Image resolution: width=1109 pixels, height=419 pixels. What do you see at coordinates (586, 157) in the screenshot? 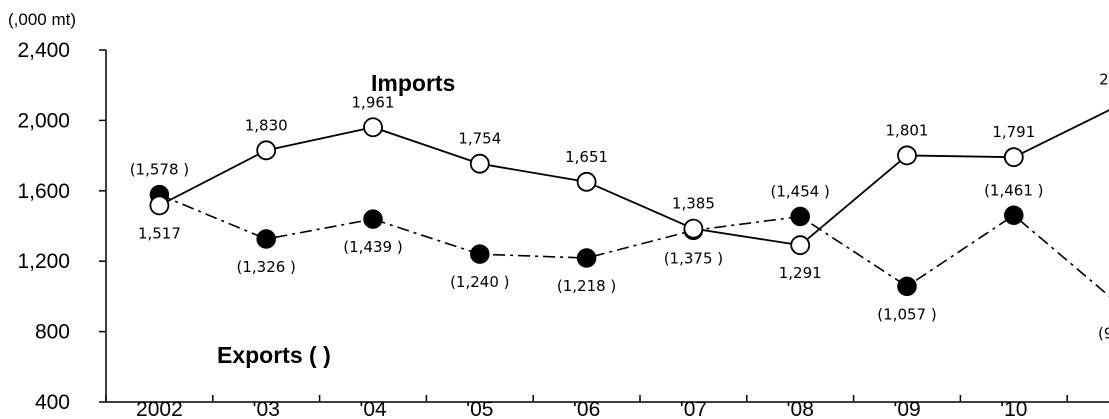
I see `imports-data-label: 1,651` at bounding box center [586, 157].